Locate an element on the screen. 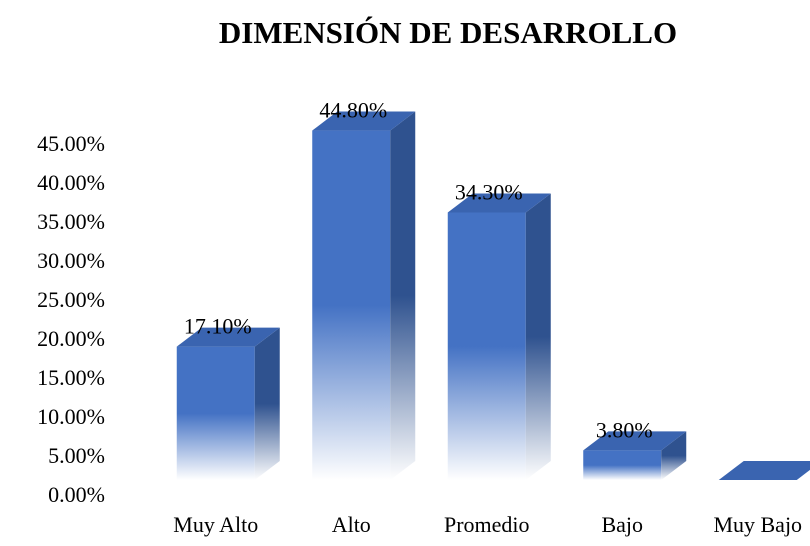 This screenshot has height=546, width=810. y-tick-label: 45.00% is located at coordinates (71, 143).